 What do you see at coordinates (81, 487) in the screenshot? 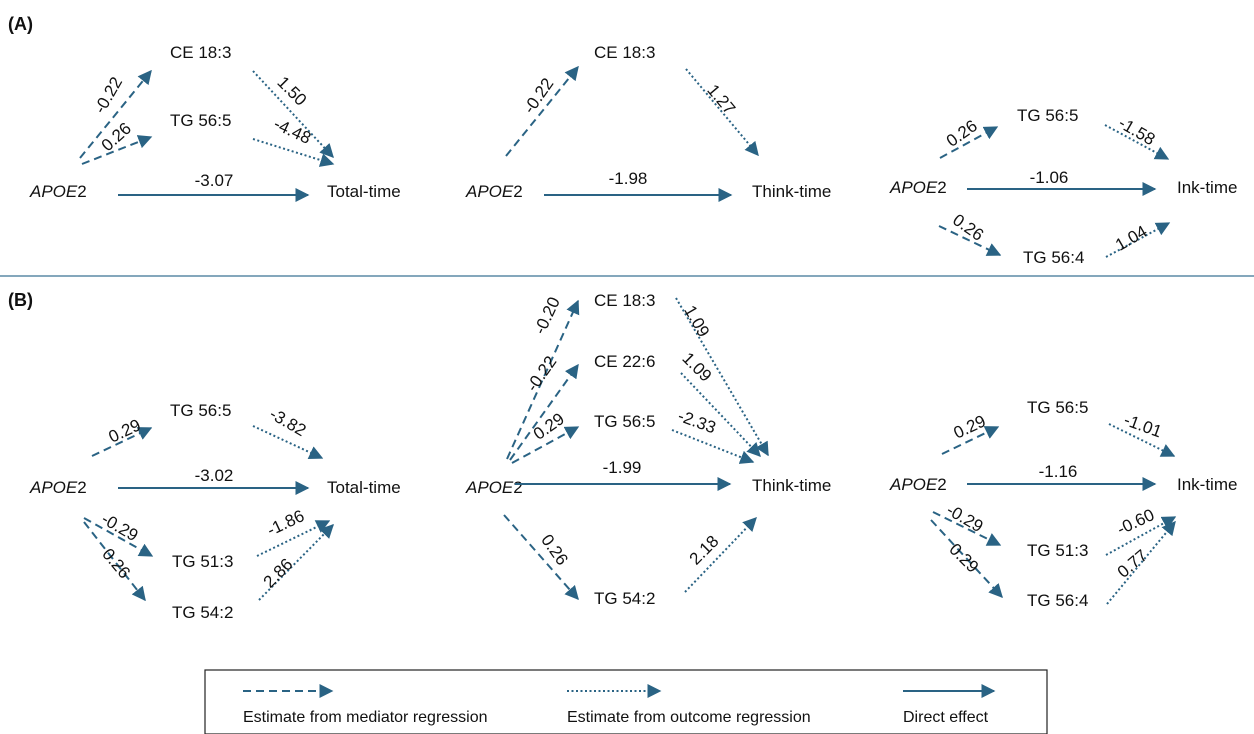
I see `pb-d1-exposure-suffix: 2` at bounding box center [81, 487].